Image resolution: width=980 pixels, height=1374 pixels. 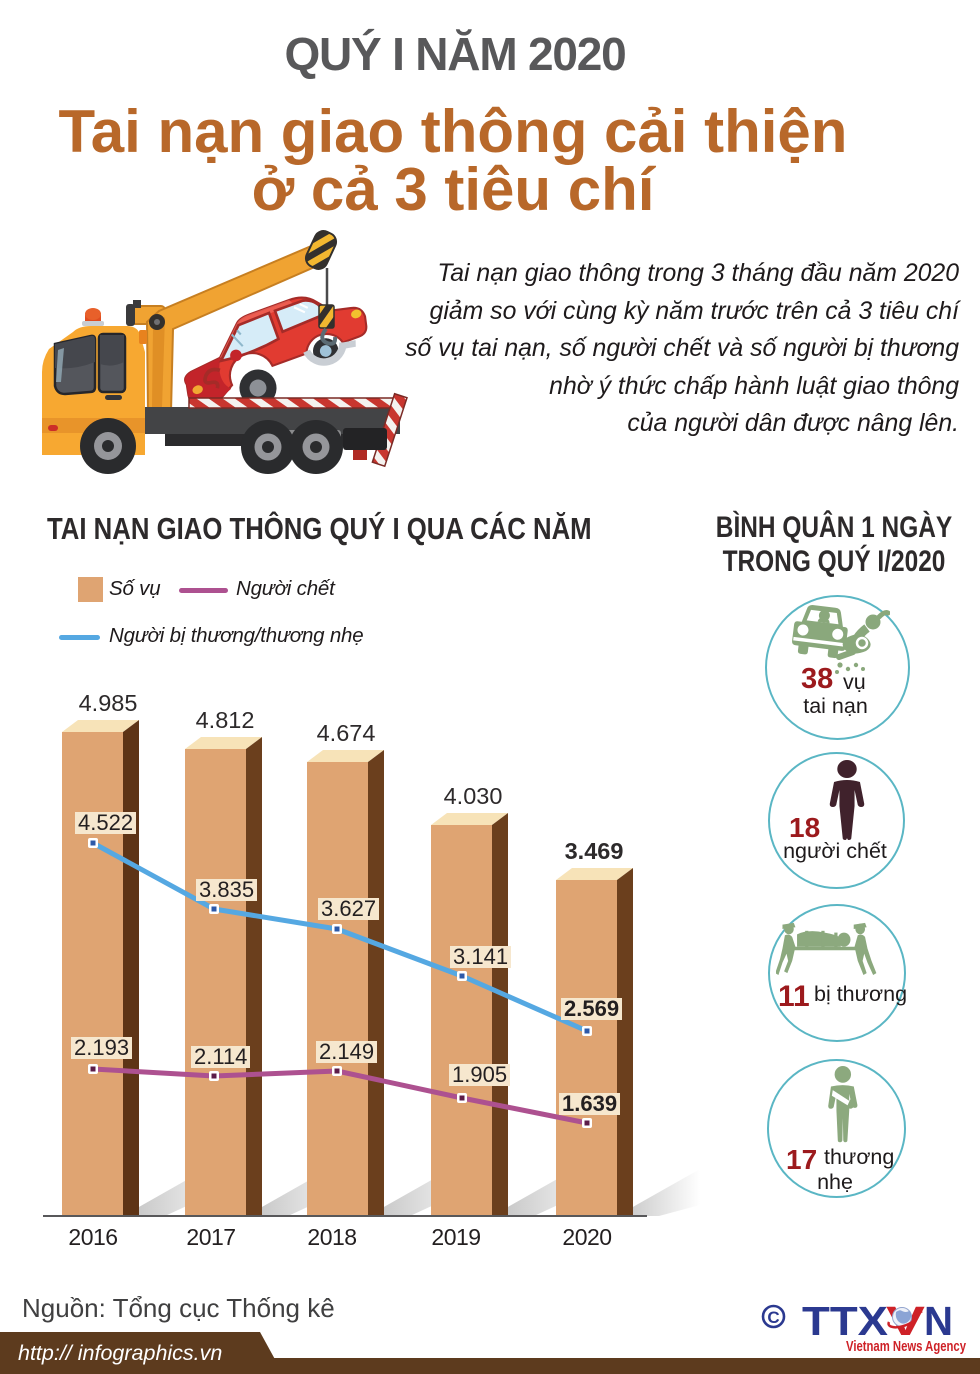 I want to click on svg-text: TTX, so click(x=845, y=1321).